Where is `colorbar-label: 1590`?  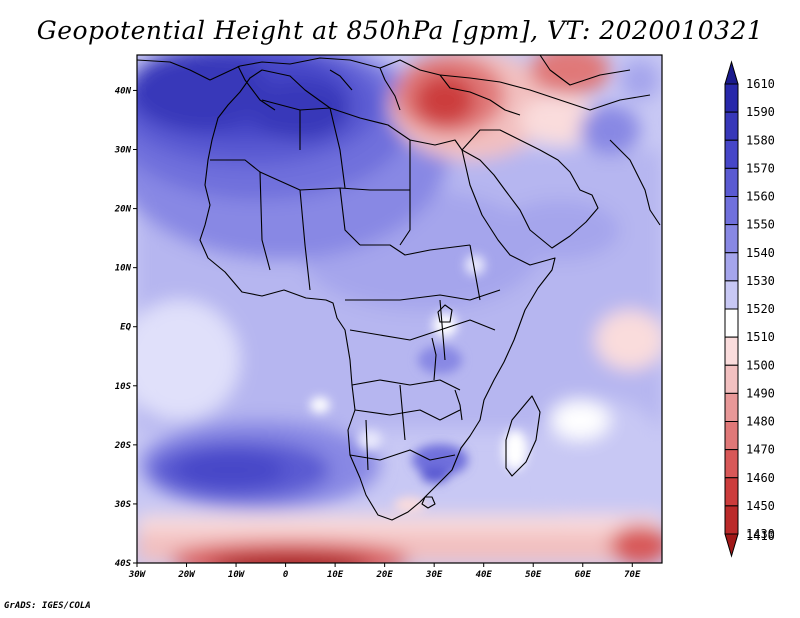
colorbar-label: 1590 is located at coordinates (760, 112).